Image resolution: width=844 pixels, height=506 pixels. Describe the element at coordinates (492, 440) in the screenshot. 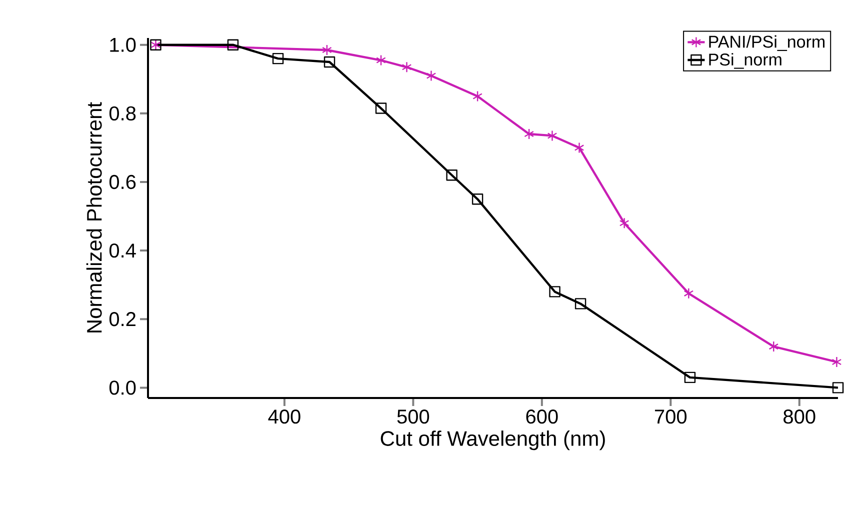

I see `x-axis-title: Cut off Wavelength (nm)` at that location.